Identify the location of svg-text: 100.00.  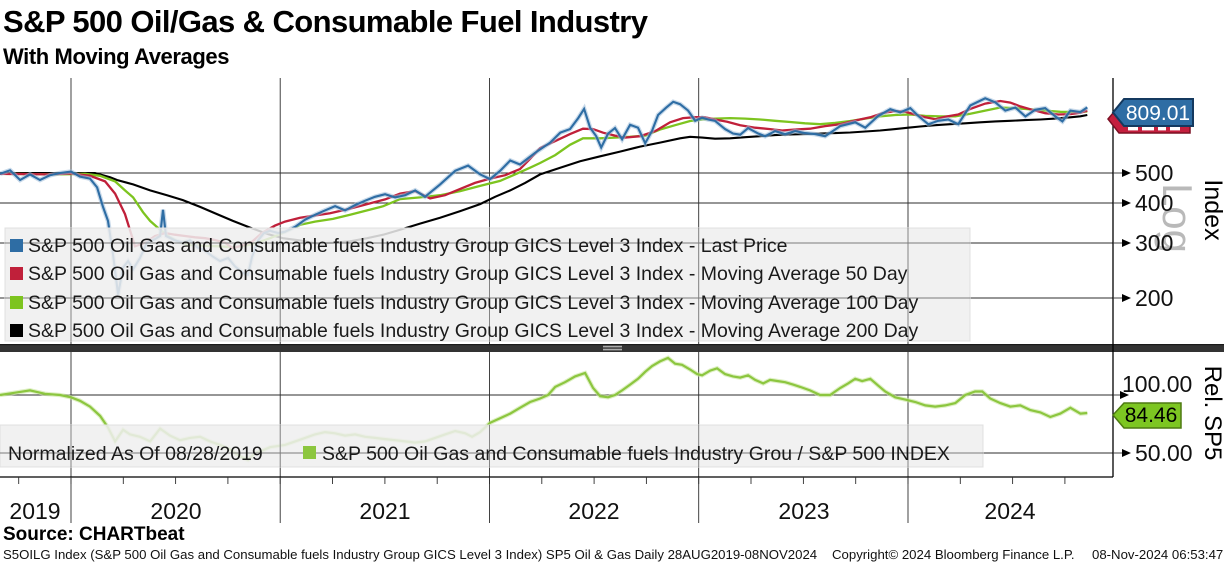
(1157, 384).